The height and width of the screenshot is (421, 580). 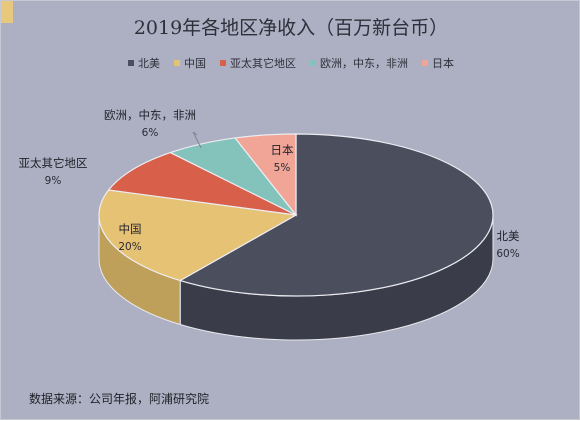 I want to click on legend-swatch-north-america, so click(x=131, y=63).